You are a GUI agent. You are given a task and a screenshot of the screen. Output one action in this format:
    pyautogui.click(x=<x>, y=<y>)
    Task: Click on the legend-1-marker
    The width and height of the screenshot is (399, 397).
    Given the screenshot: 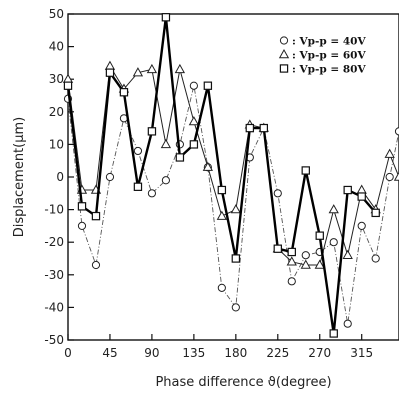 What is the action you would take?
    pyautogui.click(x=284, y=40)
    